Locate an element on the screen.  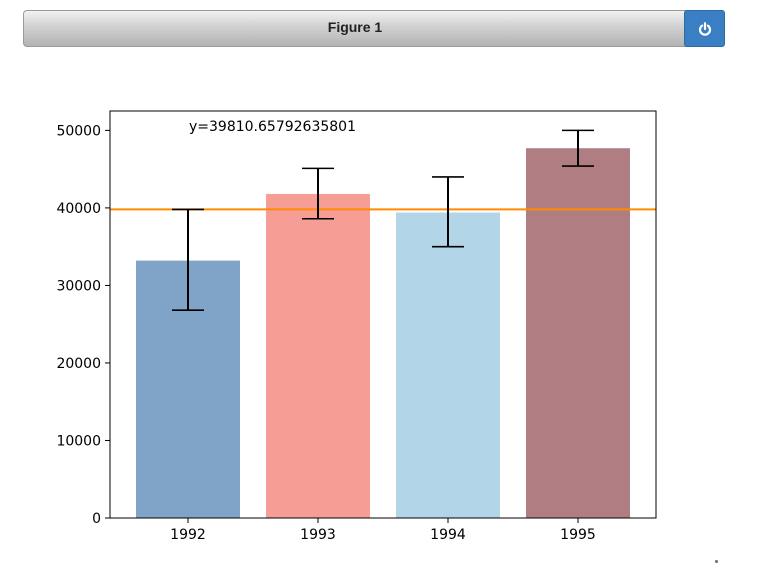
y-tick-label-20000: 20000 is located at coordinates (78, 364).